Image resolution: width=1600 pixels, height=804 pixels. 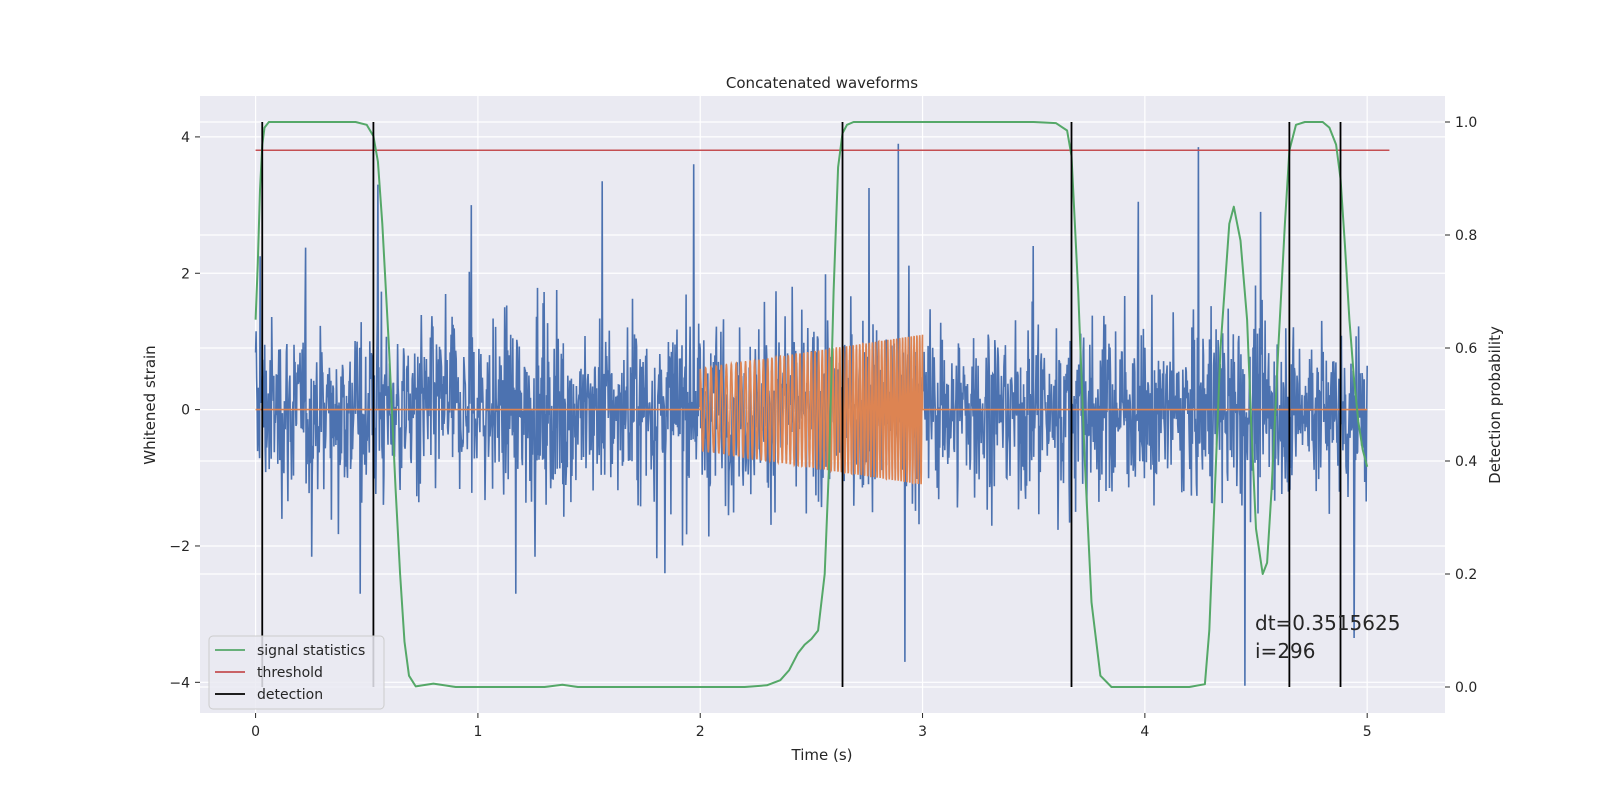 I want to click on y-tick-label-left: −4, so click(x=179, y=683).